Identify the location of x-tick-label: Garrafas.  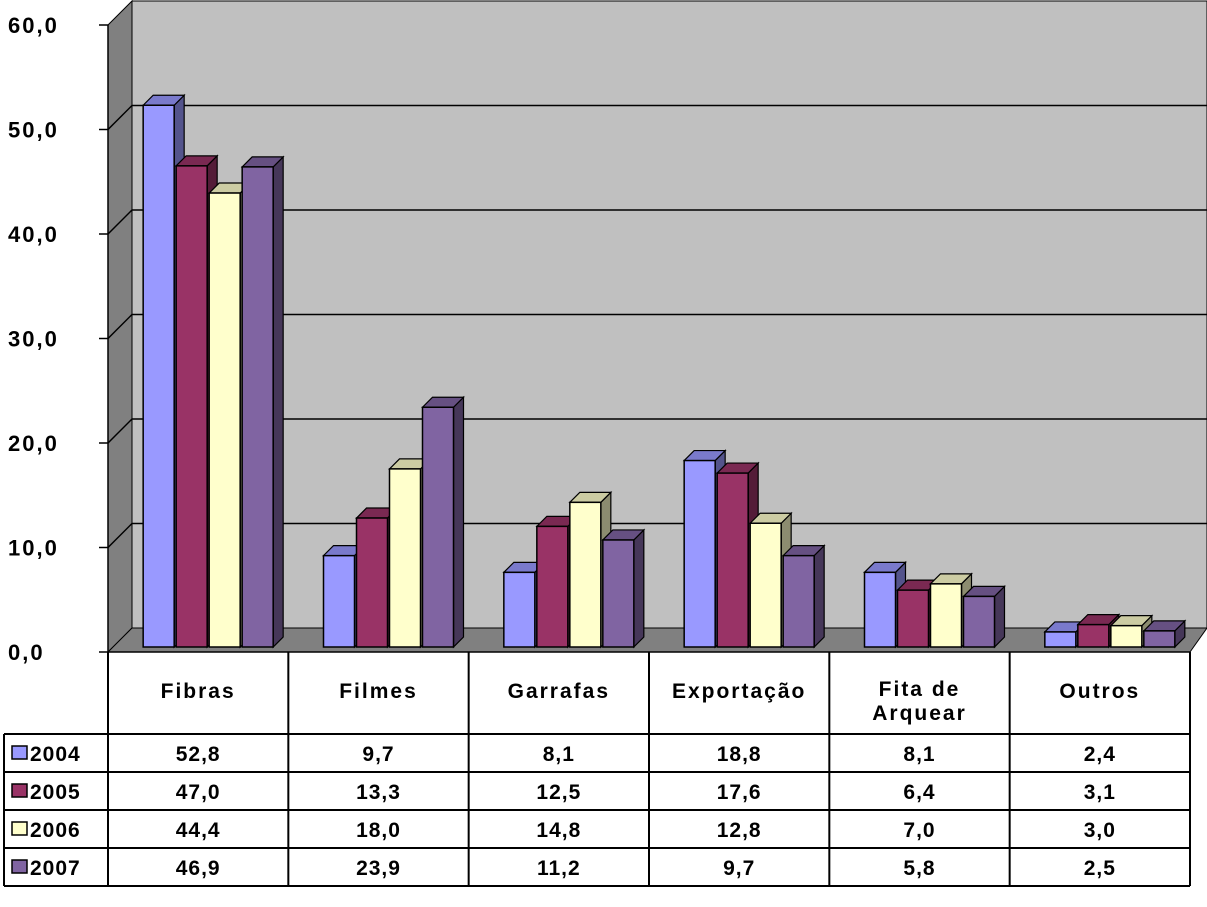
(559, 691).